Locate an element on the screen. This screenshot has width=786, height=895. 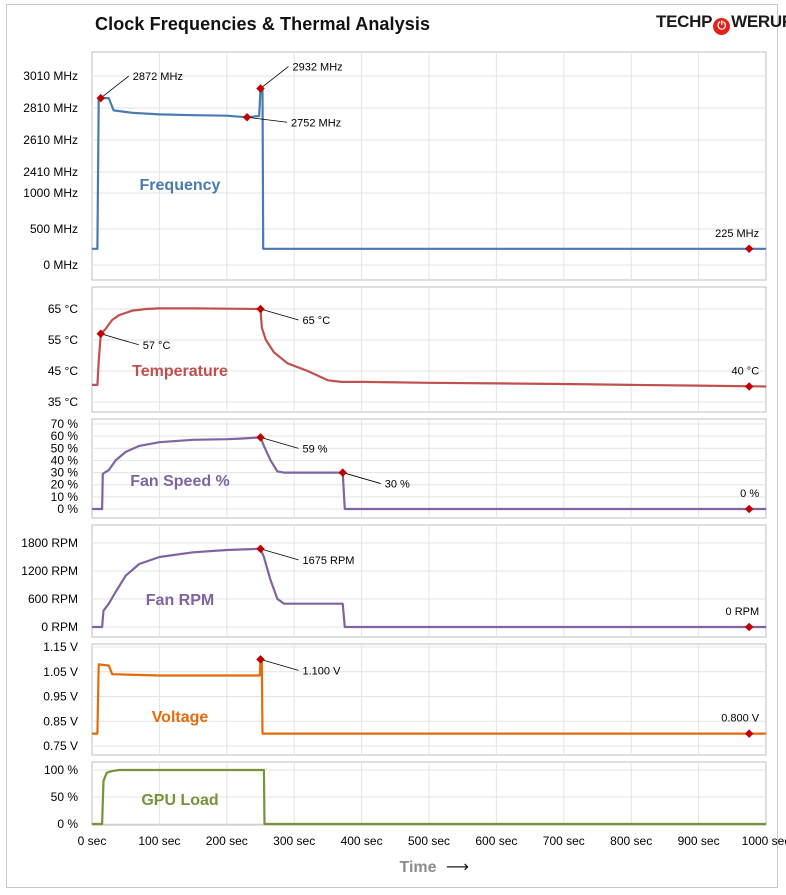
annotation-label: 0.800 V is located at coordinates (740, 719).